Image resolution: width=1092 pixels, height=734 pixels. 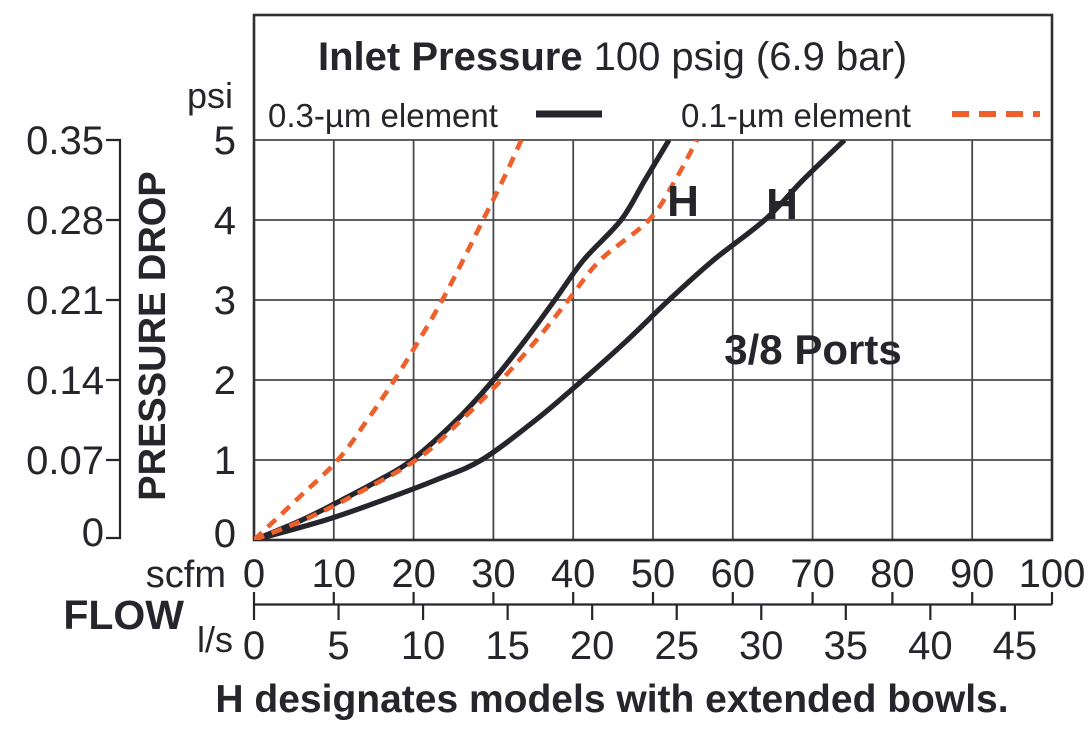 What do you see at coordinates (123, 615) in the screenshot?
I see `x-axis-title: FLOW` at bounding box center [123, 615].